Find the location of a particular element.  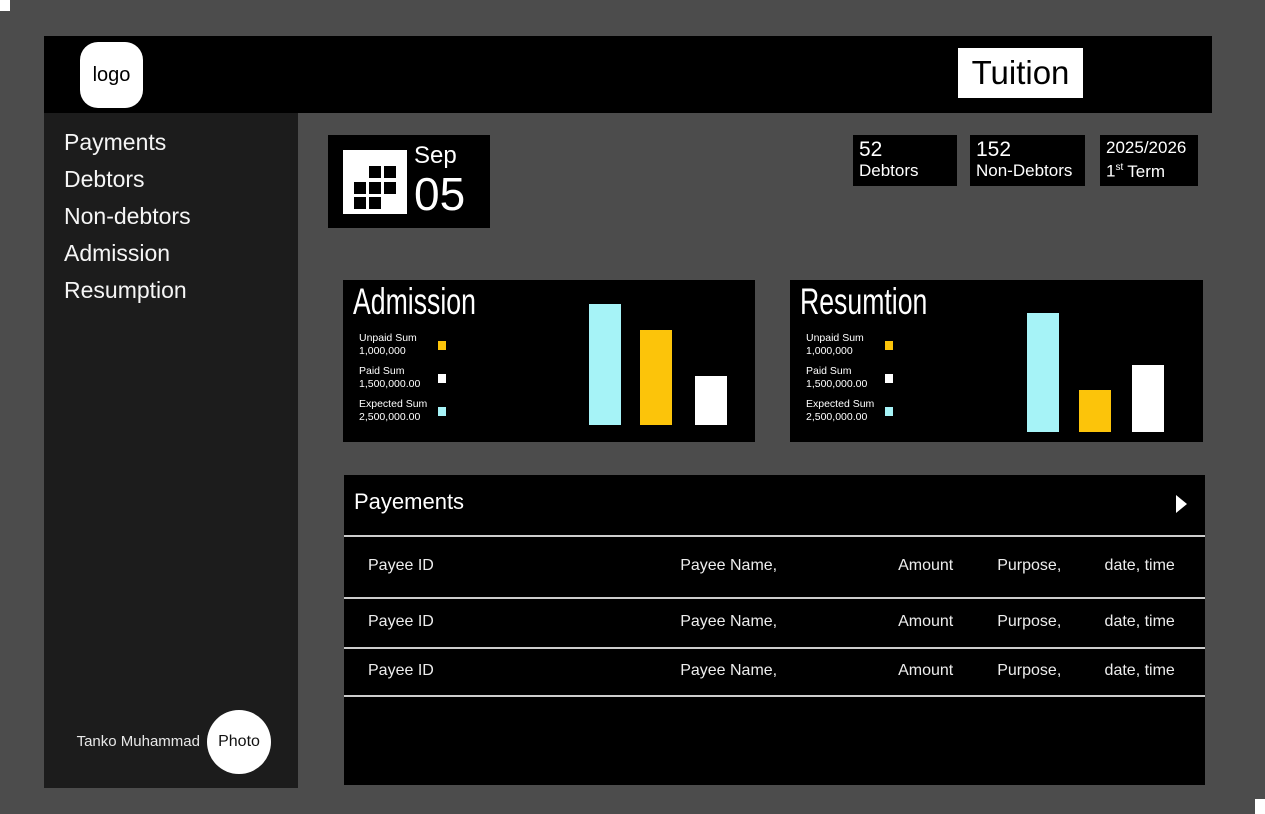

avatar-label: Photo is located at coordinates (239, 741).